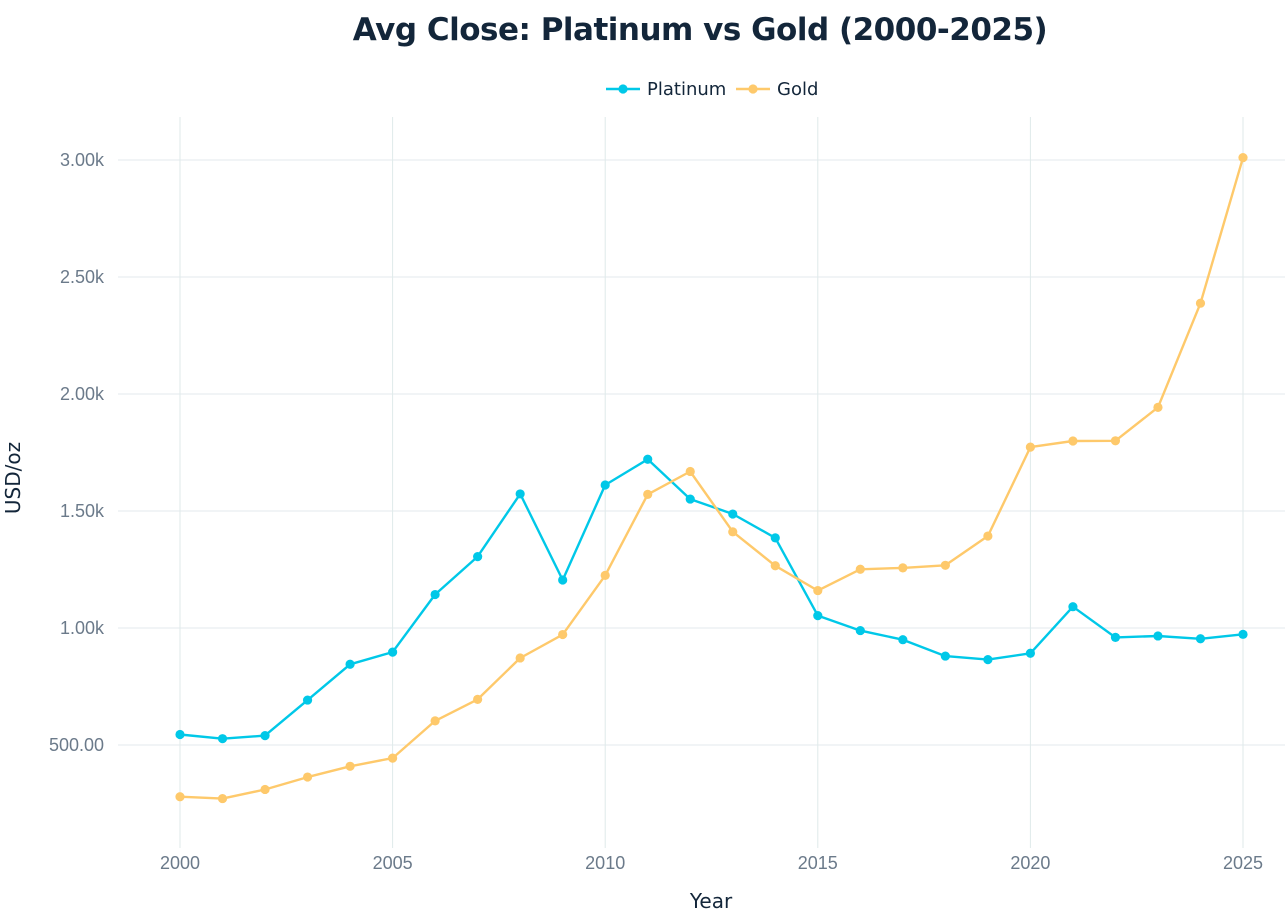 The width and height of the screenshot is (1286, 917). I want to click on y-tick-label: 3.00k, so click(82, 160).